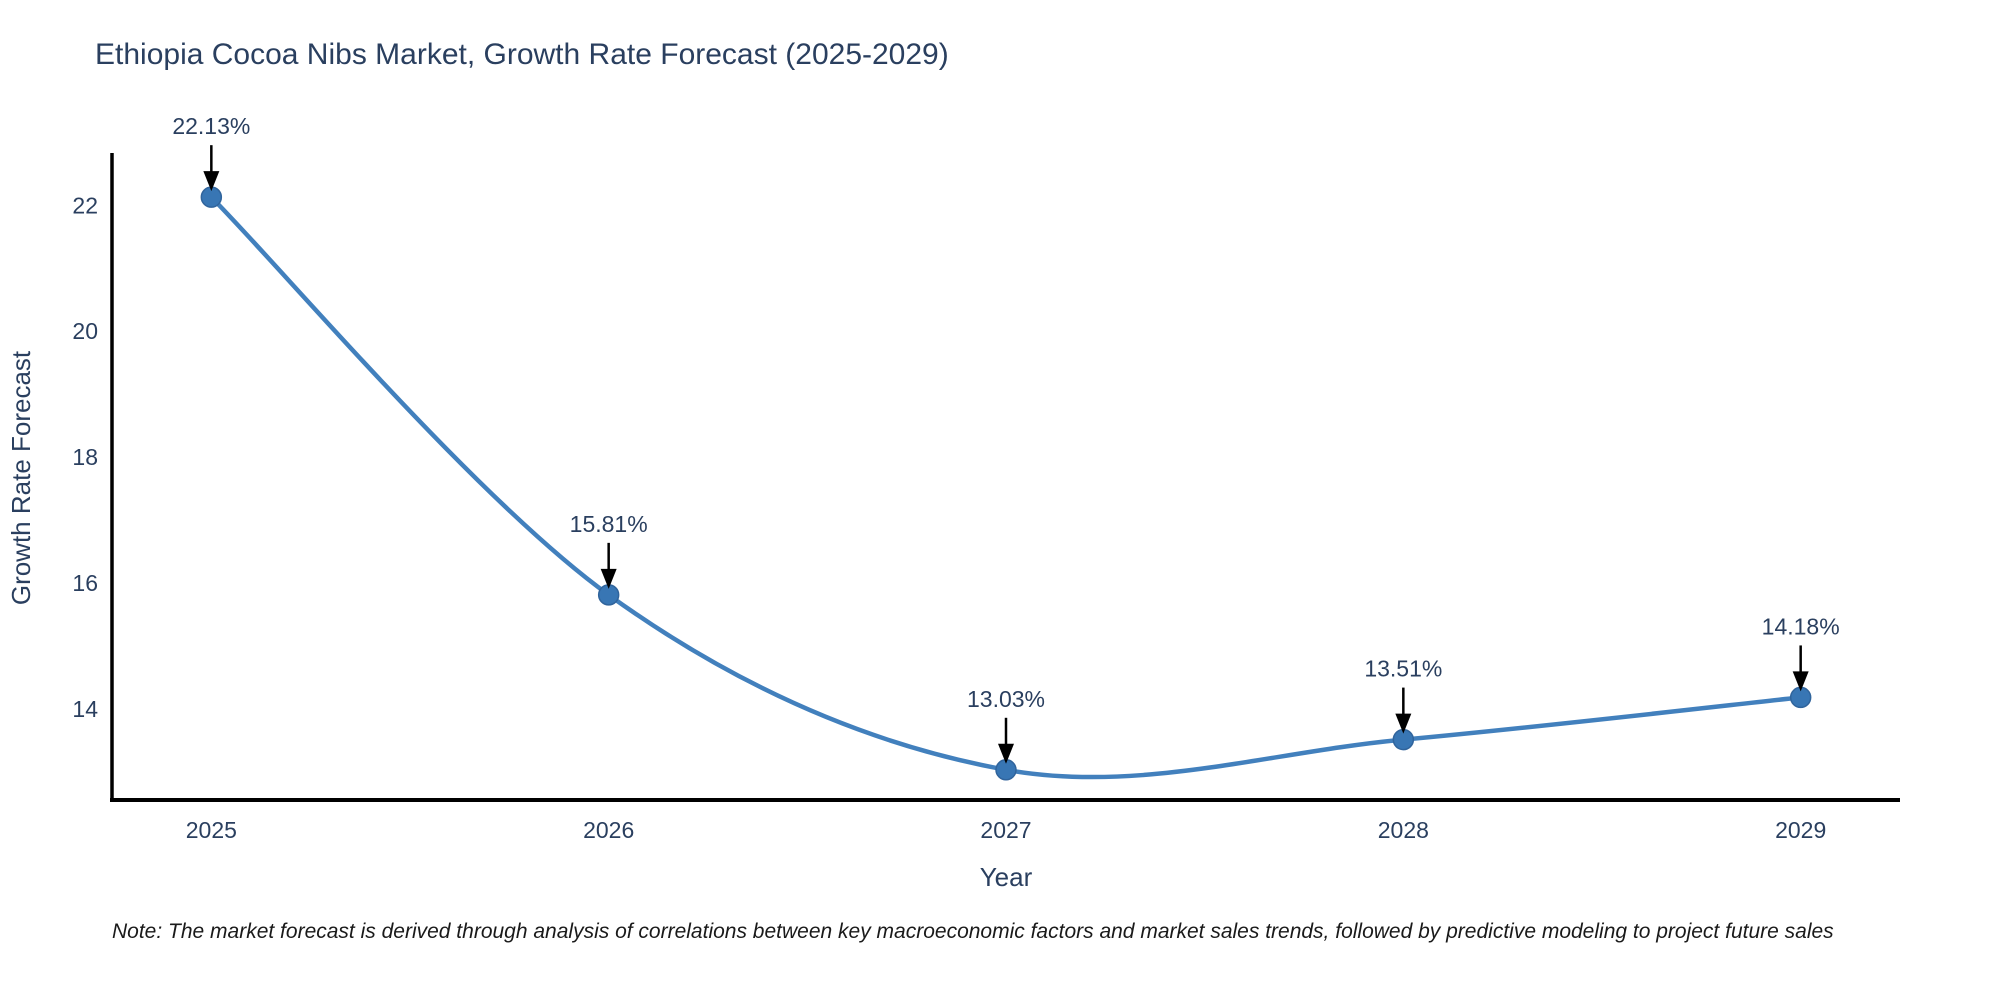 This screenshot has width=2000, height=1000. What do you see at coordinates (1006, 699) in the screenshot?
I see `point-value-label: 13.03%` at bounding box center [1006, 699].